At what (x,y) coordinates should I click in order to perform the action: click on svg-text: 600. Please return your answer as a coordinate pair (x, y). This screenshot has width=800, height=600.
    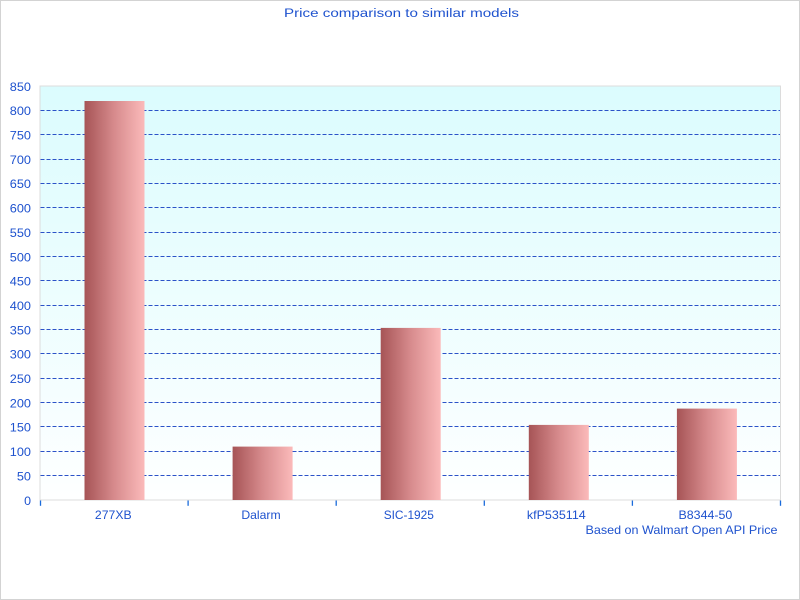
    Looking at the image, I should click on (21, 209).